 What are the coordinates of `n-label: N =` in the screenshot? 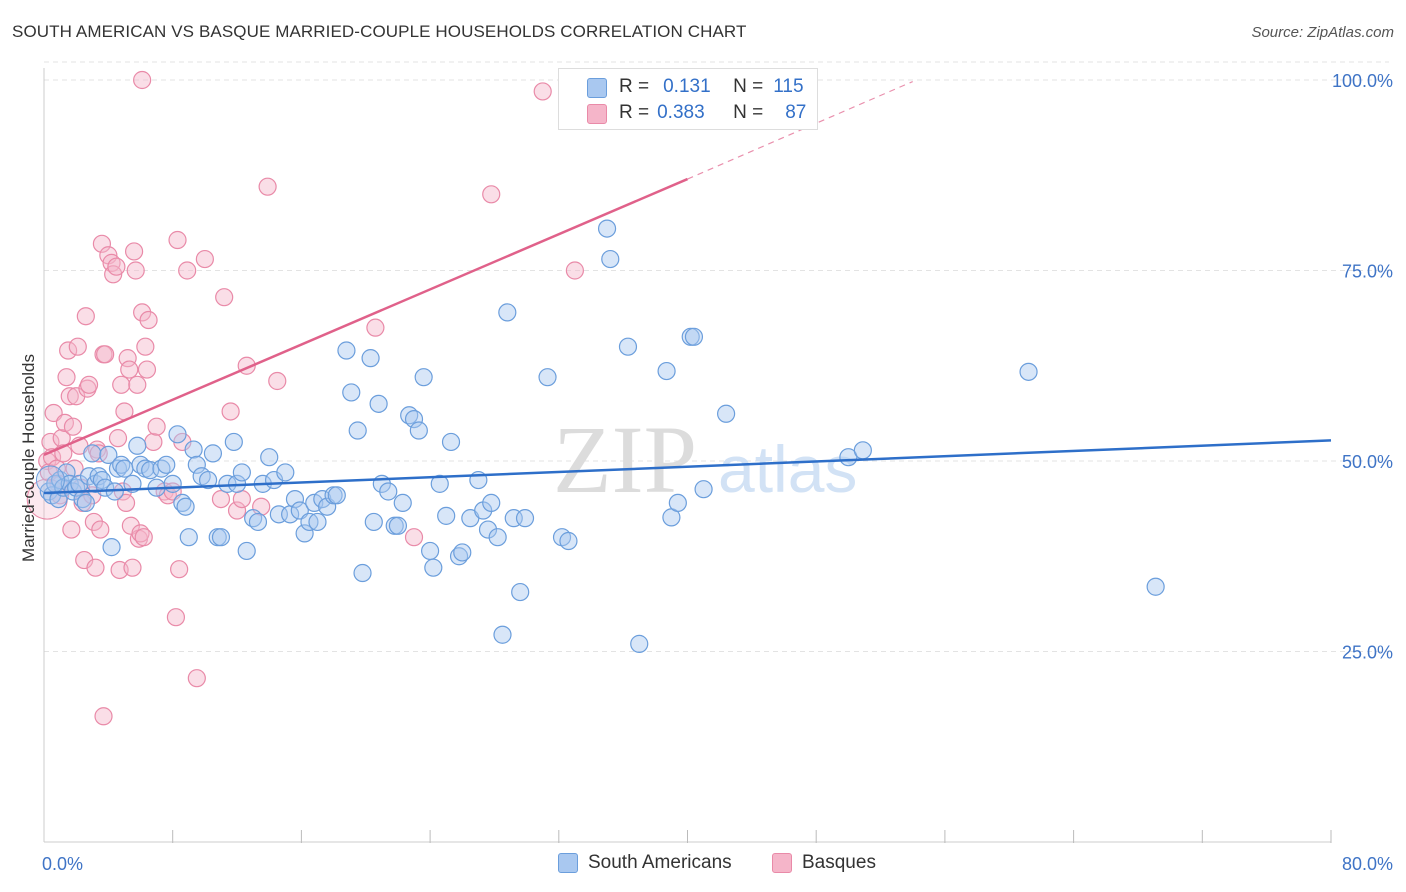 It's located at (748, 112).